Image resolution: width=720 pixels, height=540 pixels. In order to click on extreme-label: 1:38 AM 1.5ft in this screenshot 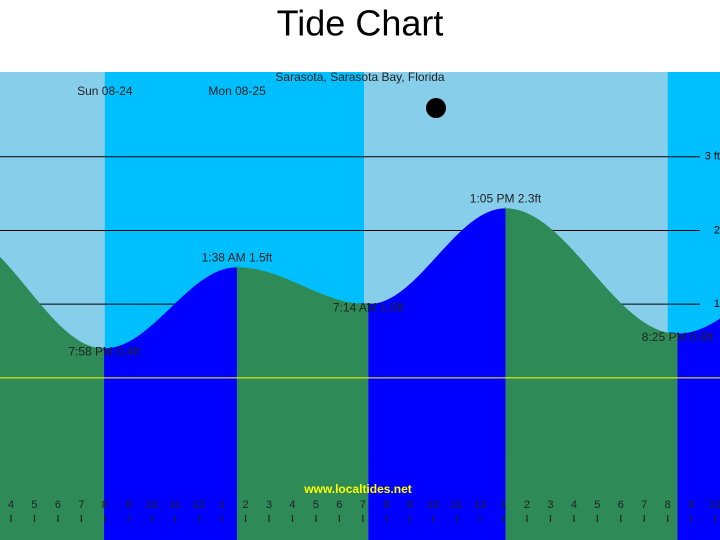, I will do `click(237, 257)`.